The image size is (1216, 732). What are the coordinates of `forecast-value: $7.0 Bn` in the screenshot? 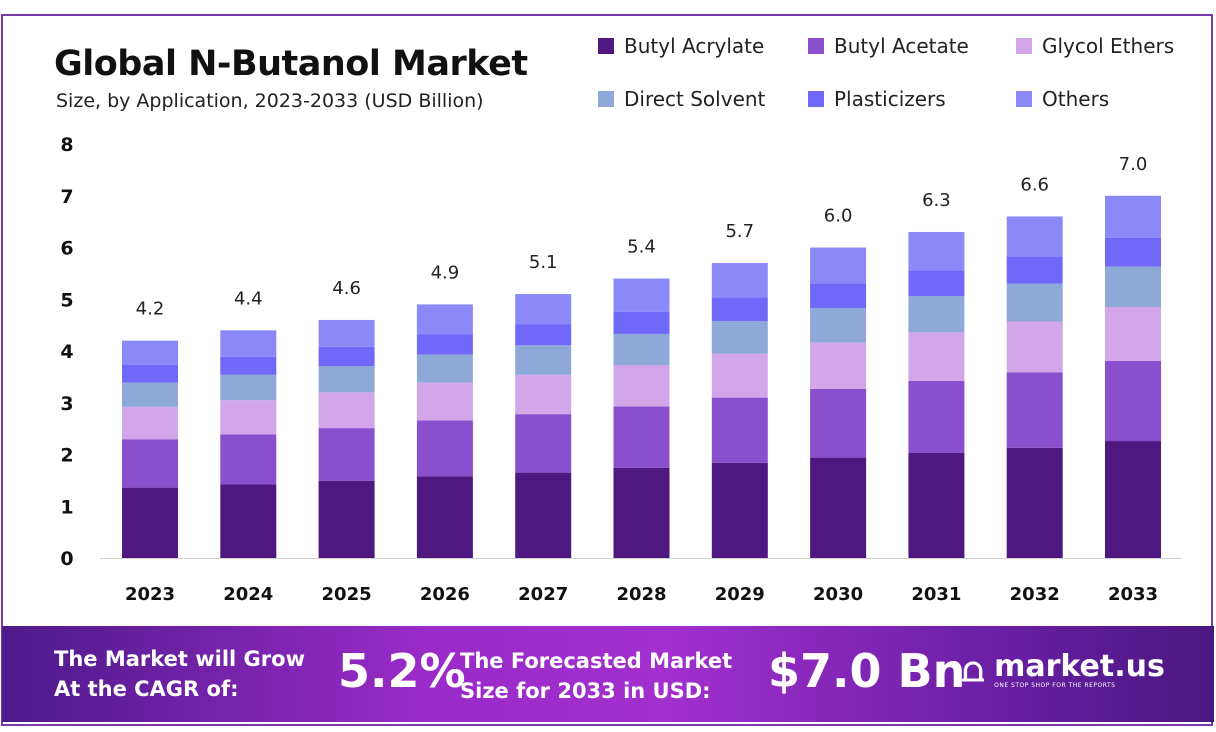 It's located at (867, 671).